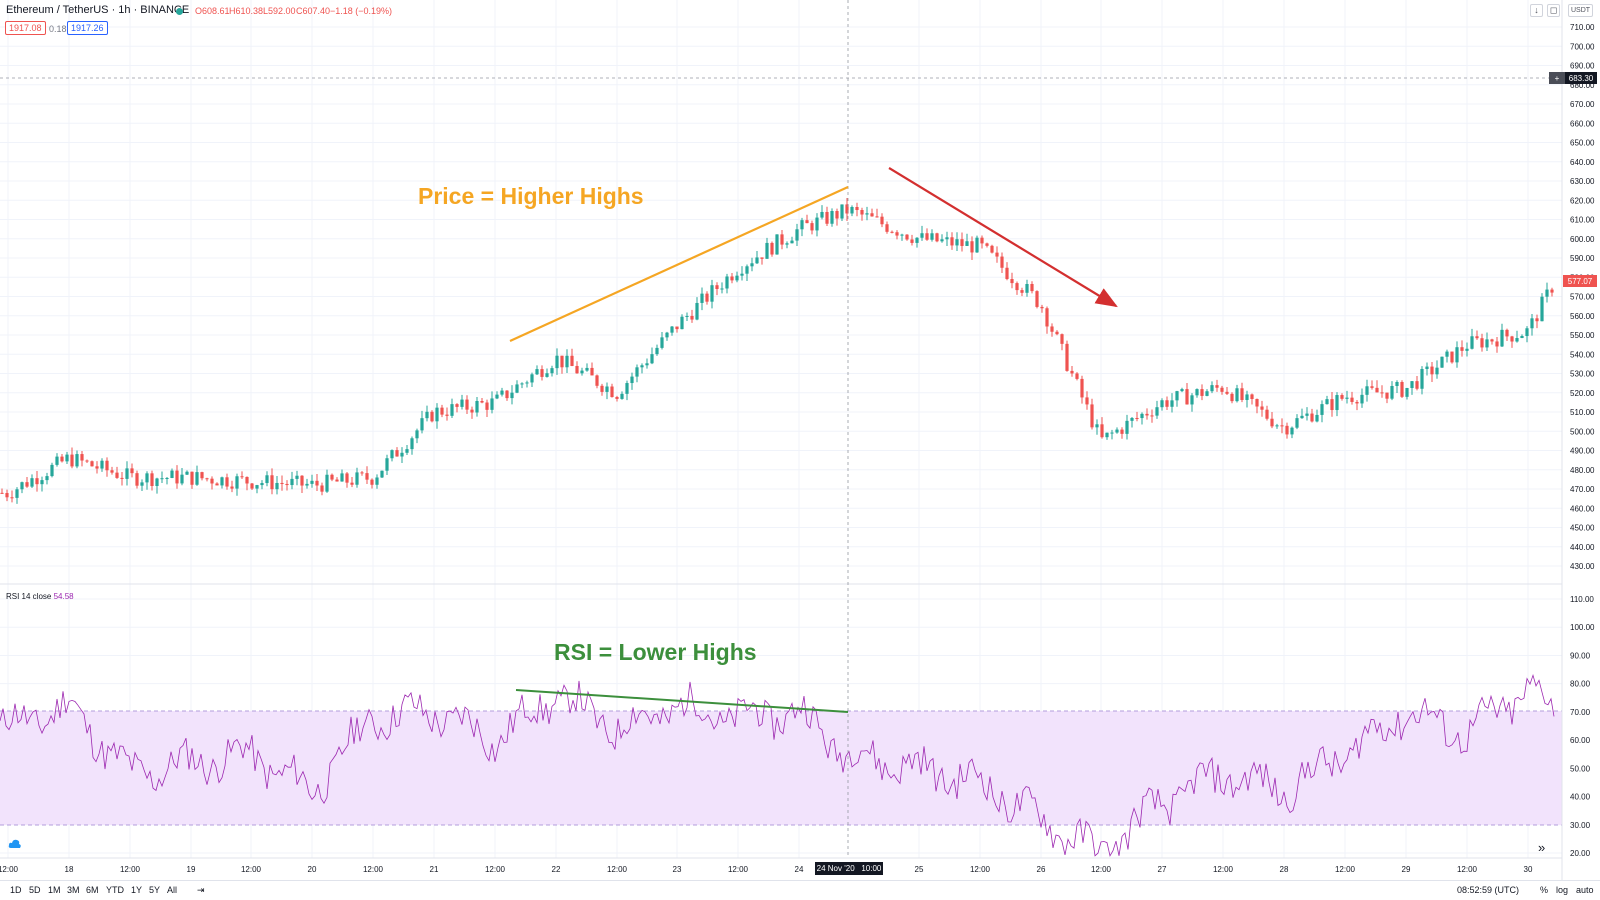 The image size is (1600, 900). I want to click on clock-time: 08:52:59 (UTC), so click(1488, 890).